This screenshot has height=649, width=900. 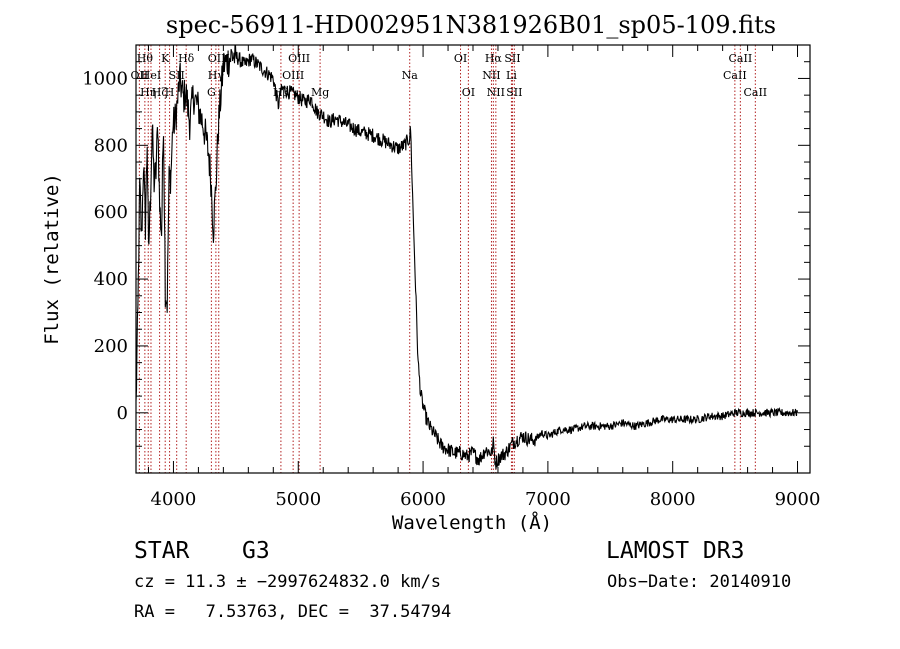 What do you see at coordinates (105, 78) in the screenshot?
I see `y-tick-label: 1000` at bounding box center [105, 78].